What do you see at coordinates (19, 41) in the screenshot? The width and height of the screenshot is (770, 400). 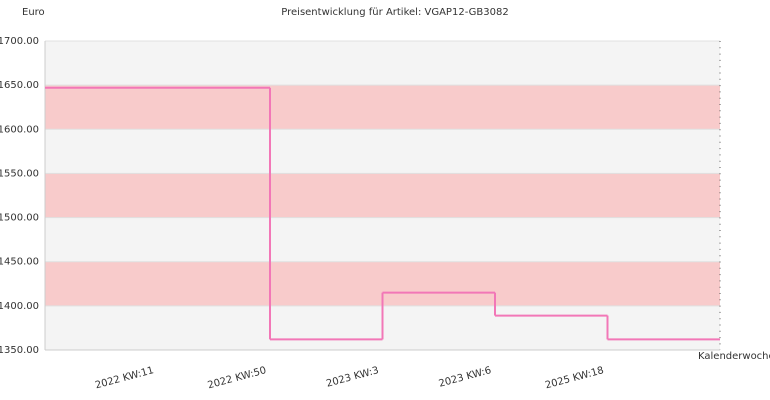 I see `y-tick-label: 1700.00` at bounding box center [19, 41].